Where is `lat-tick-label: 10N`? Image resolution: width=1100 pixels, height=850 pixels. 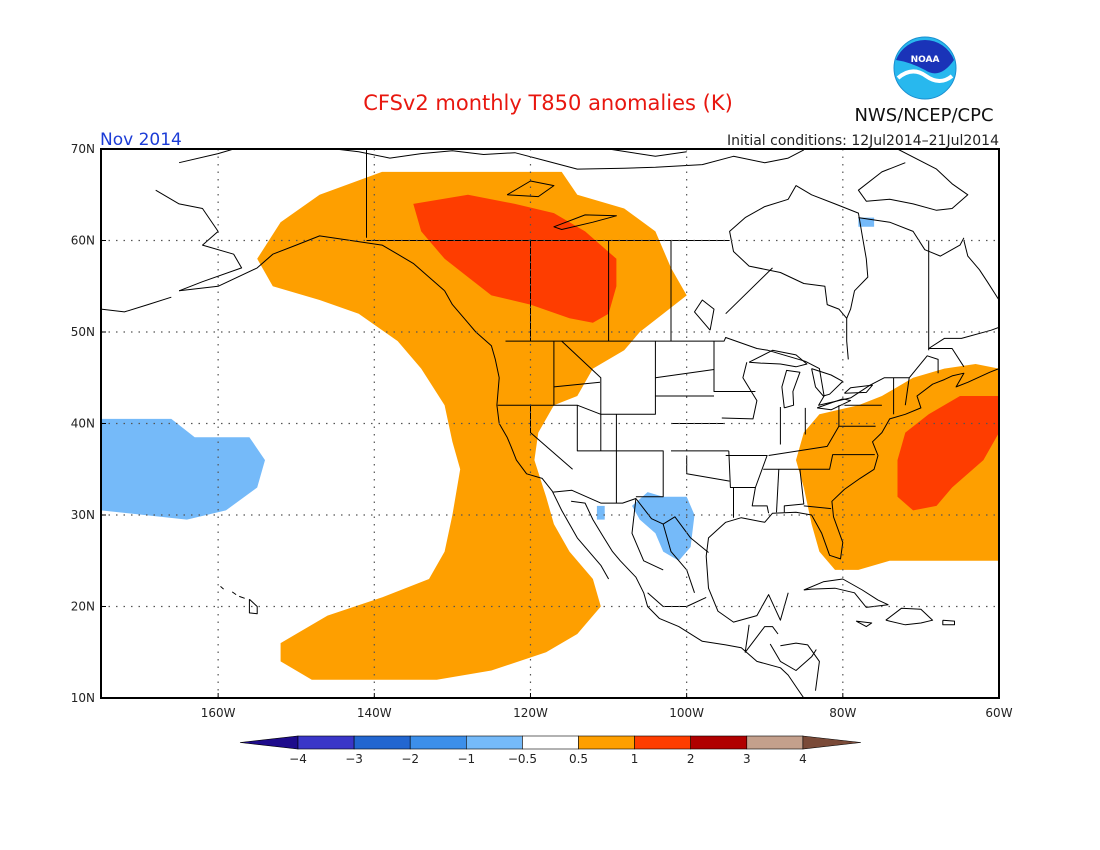 lat-tick-label: 10N is located at coordinates (83, 698).